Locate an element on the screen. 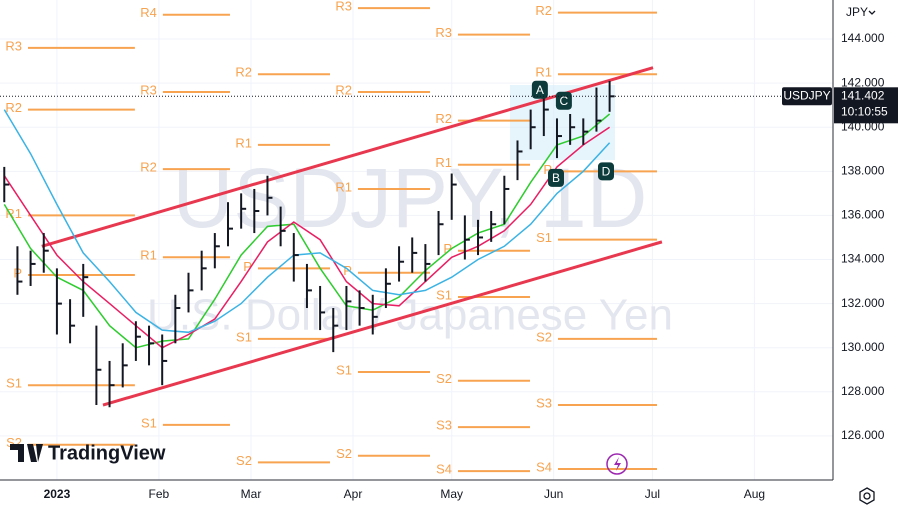  pivot-label: R4 is located at coordinates (148, 12).